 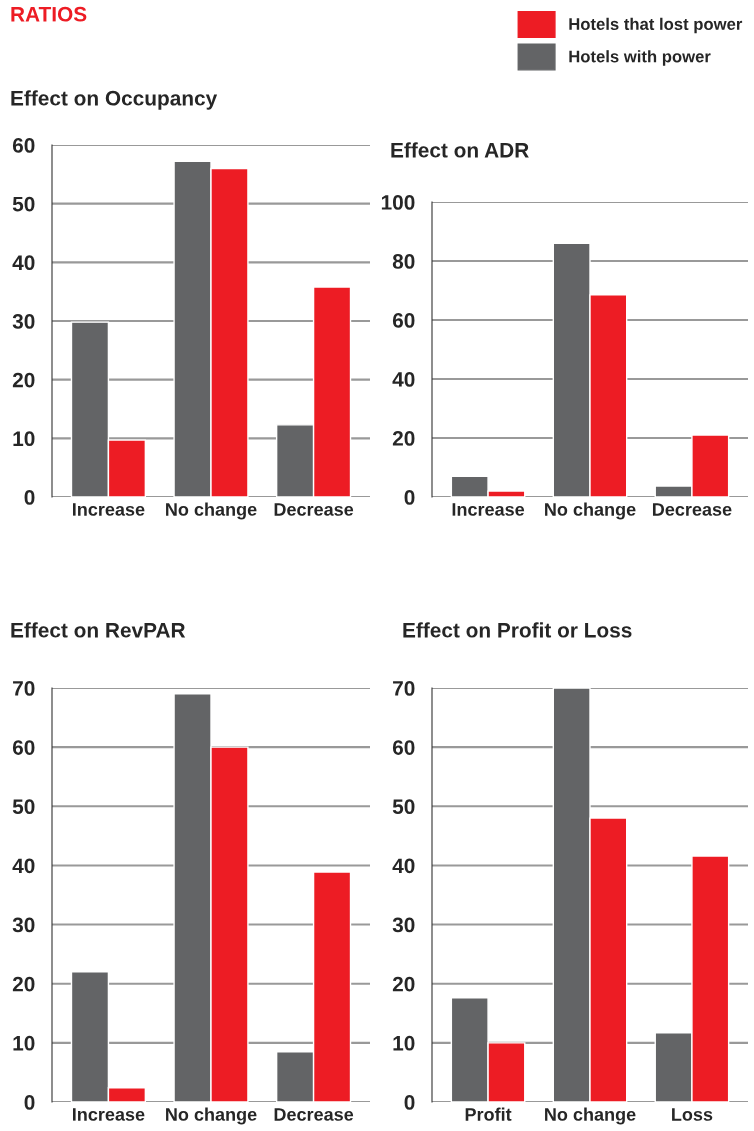 What do you see at coordinates (640, 58) in the screenshot?
I see `legend-label: Hotels with power` at bounding box center [640, 58].